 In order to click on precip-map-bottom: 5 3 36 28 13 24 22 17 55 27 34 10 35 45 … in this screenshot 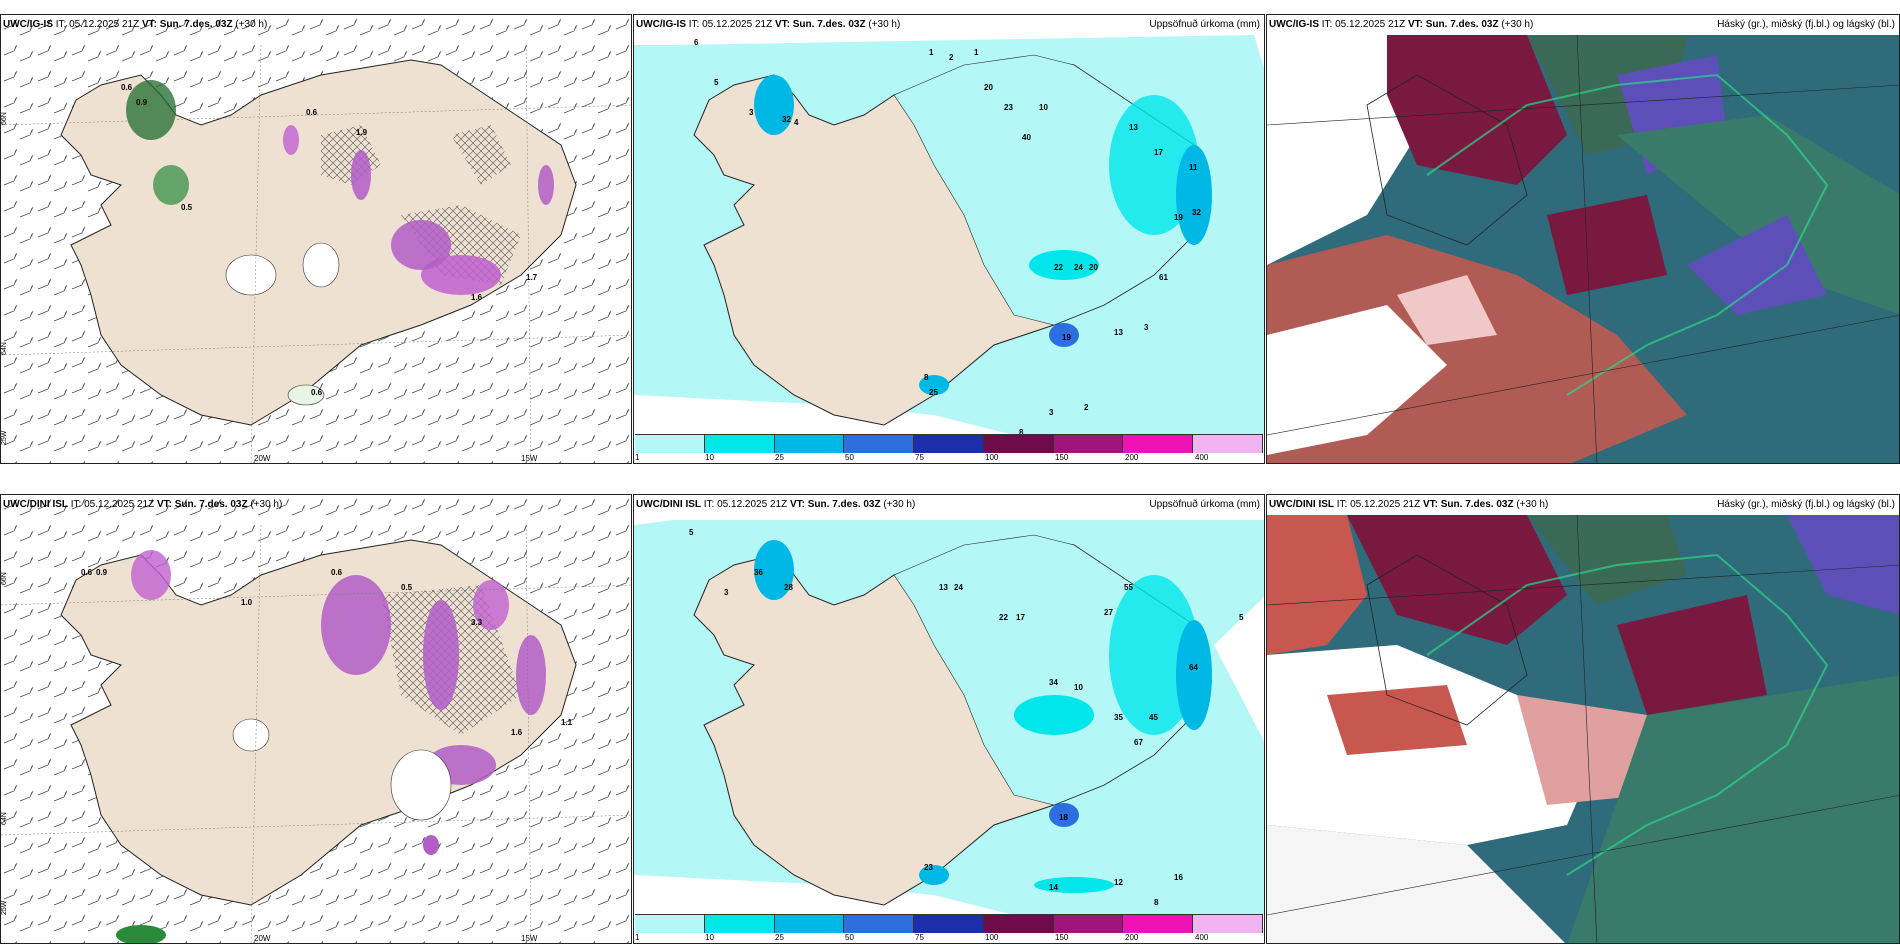, I will do `click(949, 705)`.